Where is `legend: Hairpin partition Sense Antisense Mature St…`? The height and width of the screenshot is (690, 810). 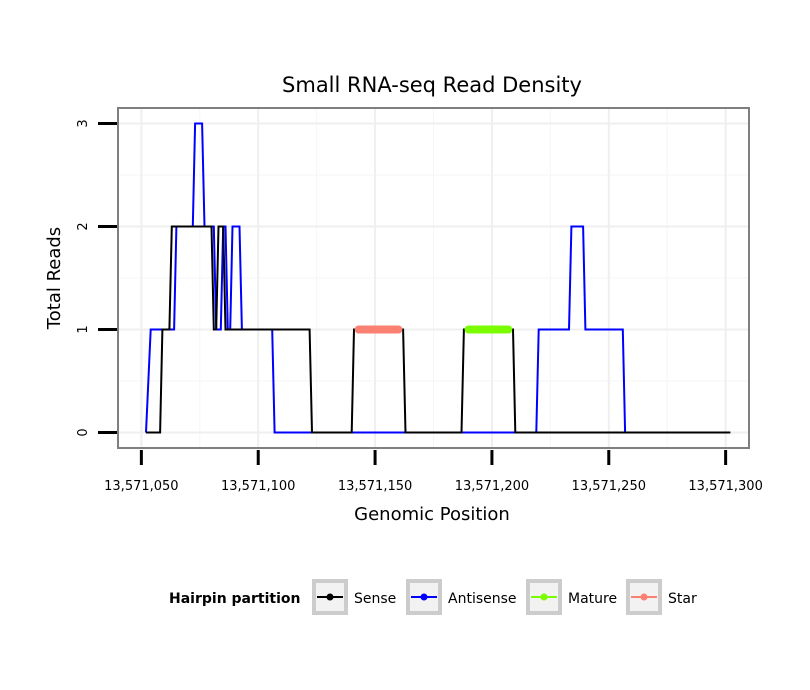
legend: Hairpin partition Sense Antisense Mature St… is located at coordinates (433, 597).